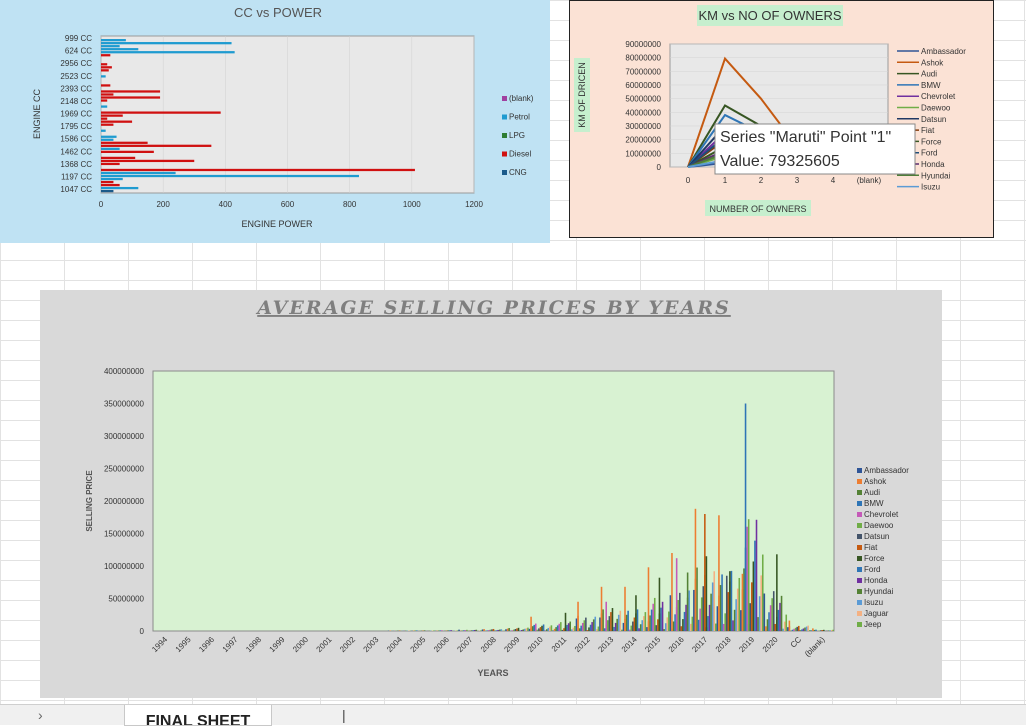  I want to click on scroll-right-arrow-icon: ›, so click(40, 715).